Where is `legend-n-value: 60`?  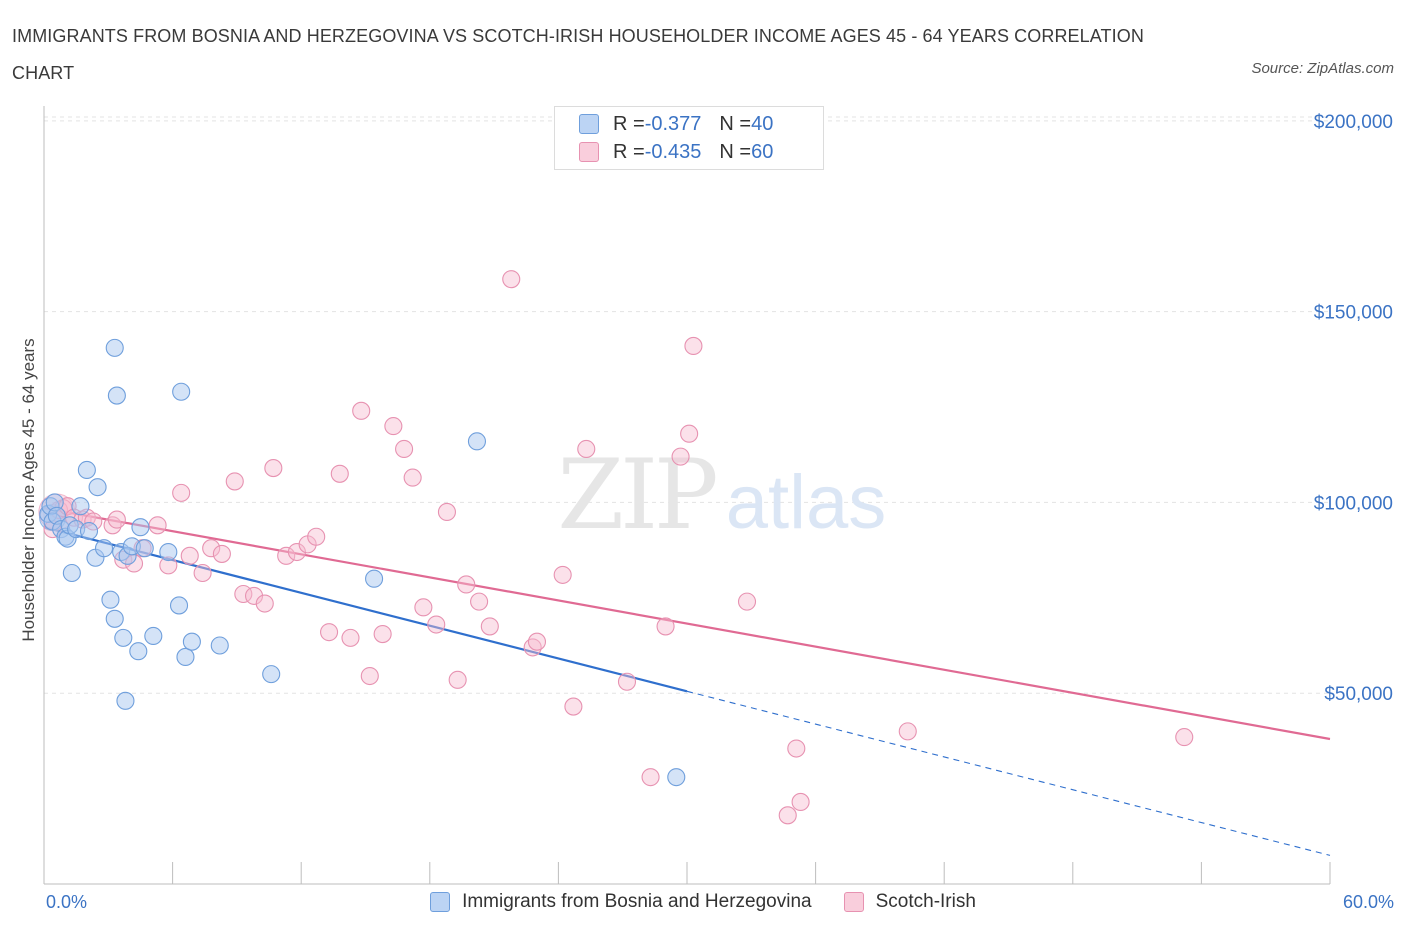
legend-n-value: 60 is located at coordinates (762, 151).